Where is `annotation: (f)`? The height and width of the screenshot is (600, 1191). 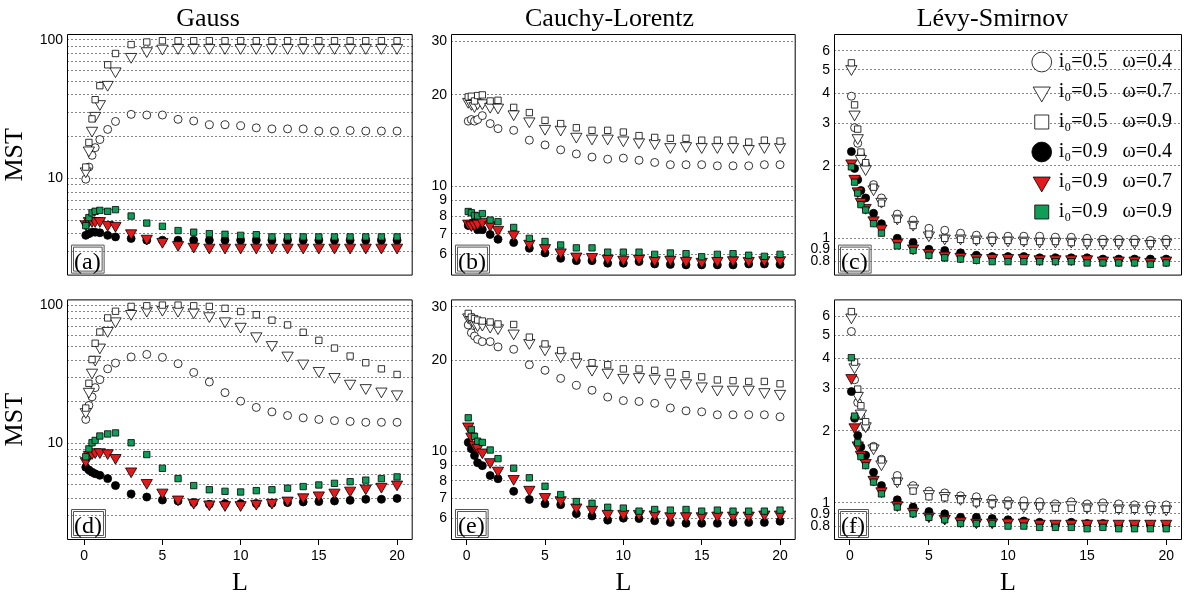 annotation: (f) is located at coordinates (853, 525).